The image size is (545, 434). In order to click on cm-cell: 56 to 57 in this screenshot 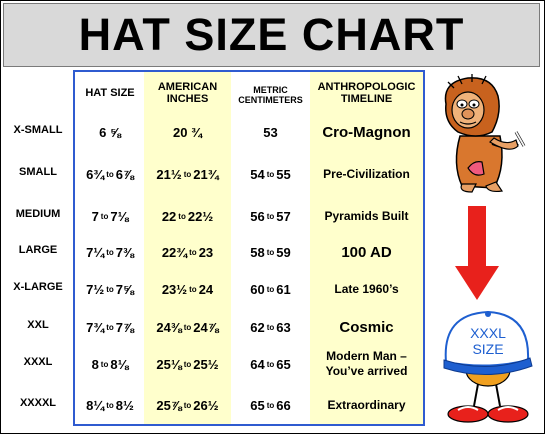, I will do `click(270, 216)`.